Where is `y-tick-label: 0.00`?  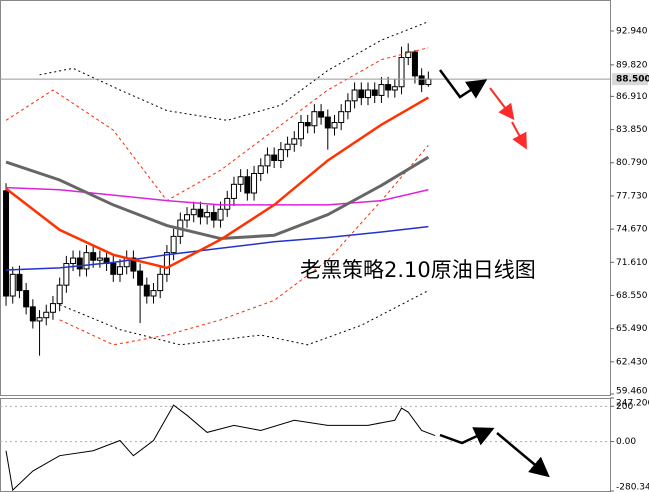
y-tick-label: 0.00 is located at coordinates (626, 442).